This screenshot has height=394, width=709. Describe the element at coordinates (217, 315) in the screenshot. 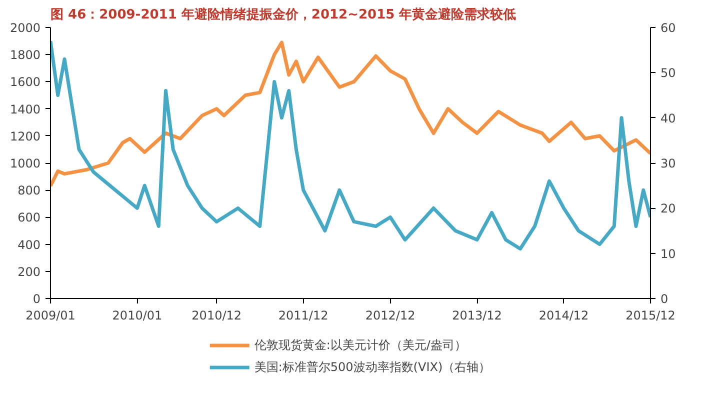

I see `x-tick-label: 2010/12` at that location.